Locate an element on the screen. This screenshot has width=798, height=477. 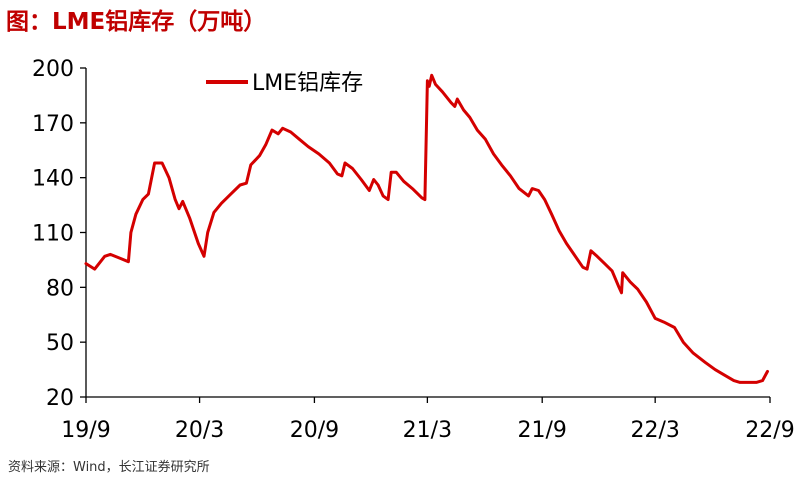
x-tick-label: 19/9 is located at coordinates (85, 430).